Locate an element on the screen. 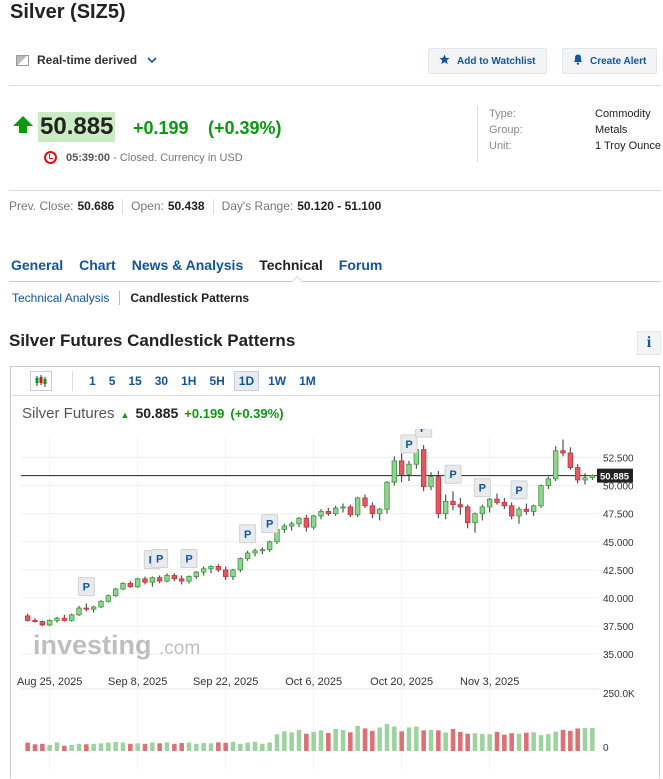 This screenshot has width=663, height=779. legend-change-percent: (+0.39%) is located at coordinates (257, 413).